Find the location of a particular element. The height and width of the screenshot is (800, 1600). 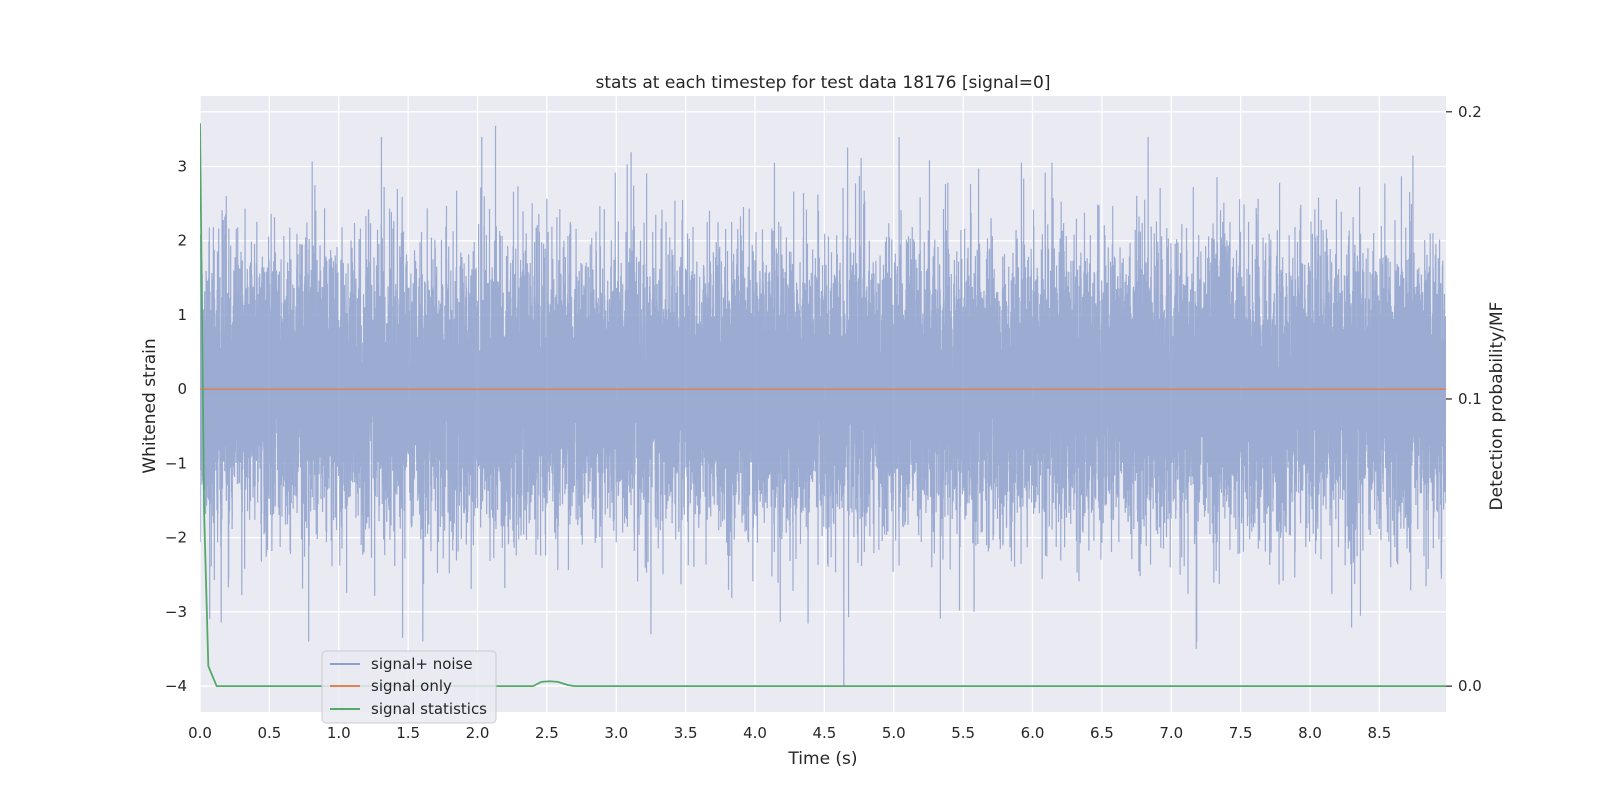

x-tick-label: 5.0 is located at coordinates (894, 733).